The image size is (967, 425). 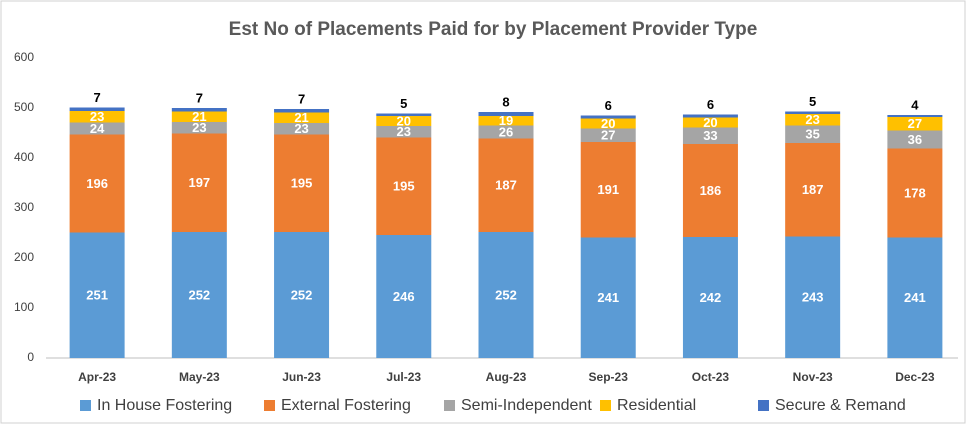 I want to click on legend-label: External Fostering, so click(x=346, y=405).